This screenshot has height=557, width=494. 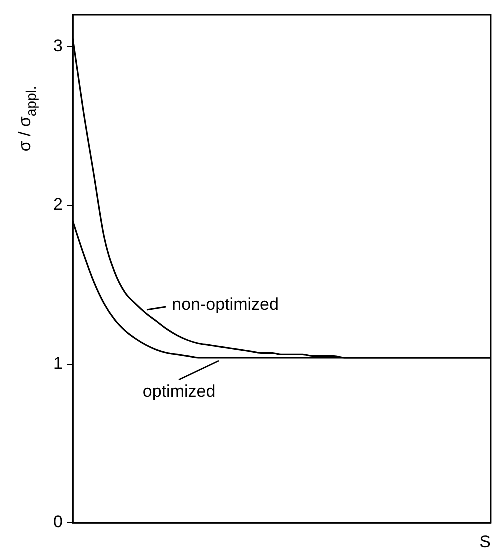 What do you see at coordinates (27, 119) in the screenshot?
I see `y-axis-title: σ / σappl.` at bounding box center [27, 119].